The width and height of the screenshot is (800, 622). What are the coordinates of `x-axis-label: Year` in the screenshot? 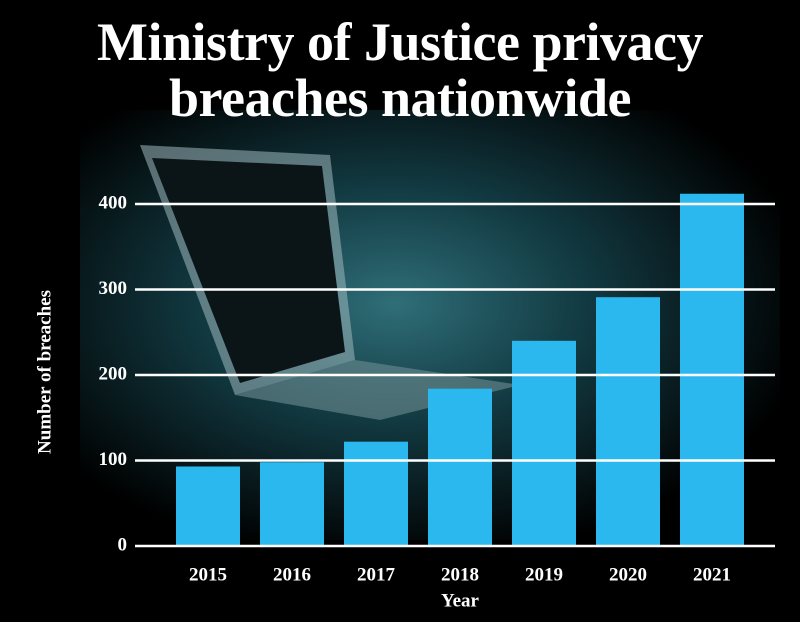 It's located at (460, 600).